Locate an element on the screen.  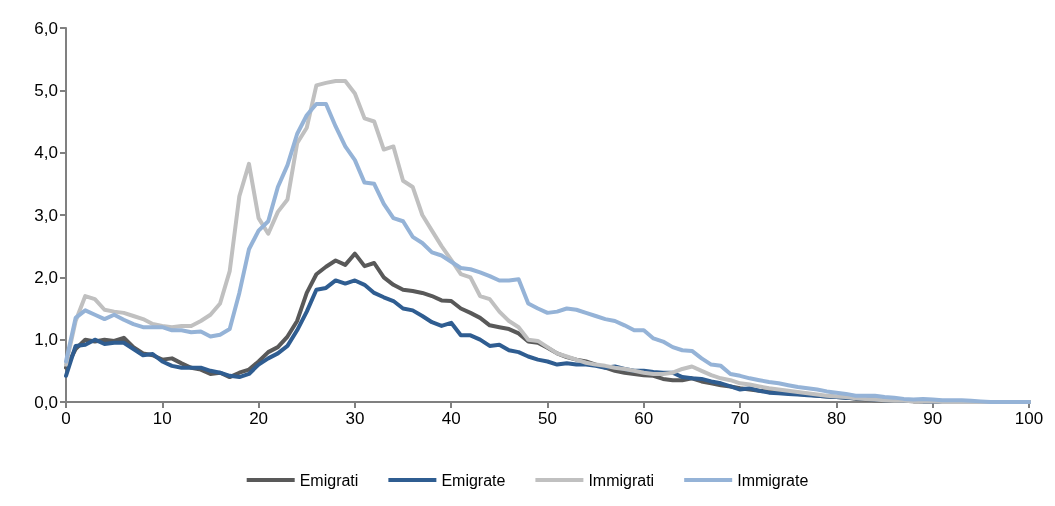
x-tick-label: 70 is located at coordinates (740, 418).